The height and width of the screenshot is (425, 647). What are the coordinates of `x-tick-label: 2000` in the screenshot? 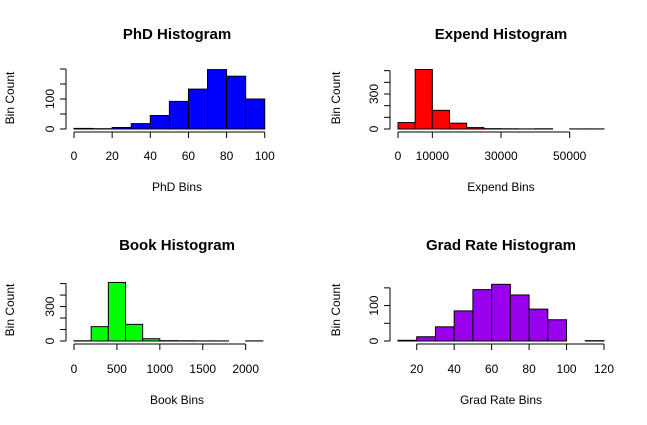 It's located at (245, 369).